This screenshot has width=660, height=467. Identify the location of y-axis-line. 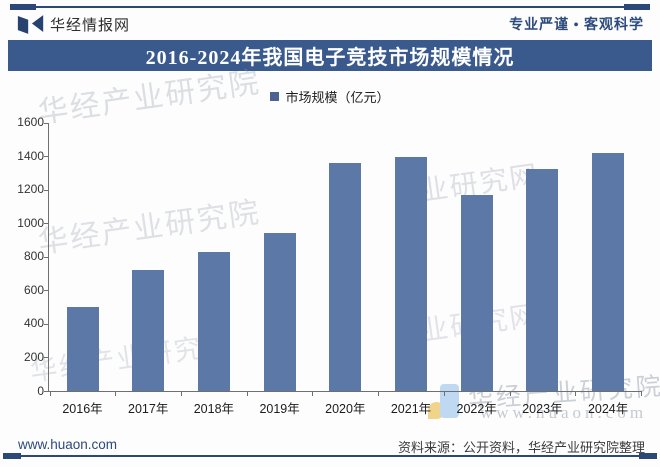
(48, 257).